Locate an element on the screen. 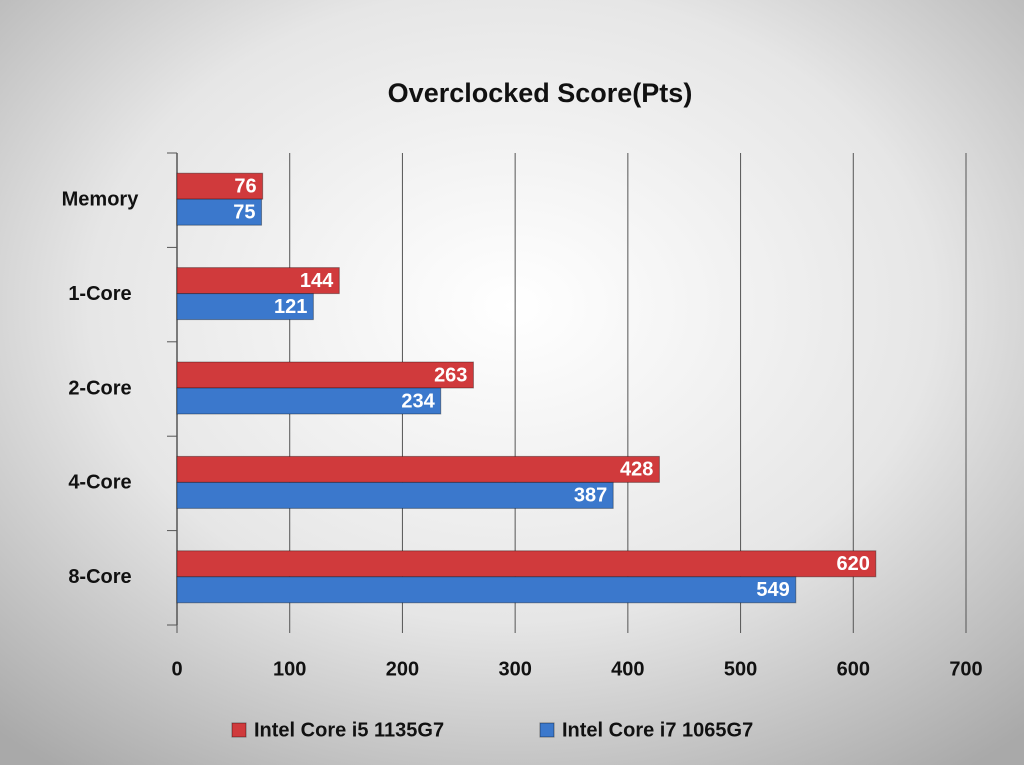 The height and width of the screenshot is (770, 1024). y-tick-label: 4-Core is located at coordinates (99, 483).